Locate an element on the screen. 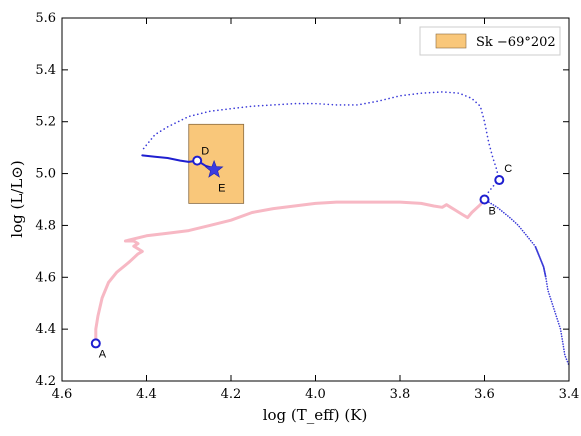  marker-A is located at coordinates (95, 343).